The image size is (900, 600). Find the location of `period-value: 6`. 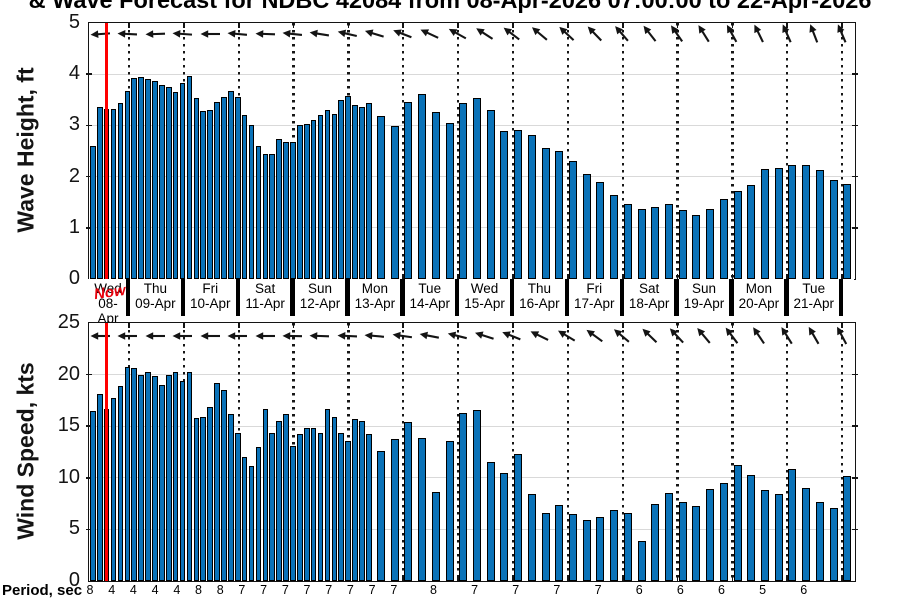

period-value: 6 is located at coordinates (639, 590).